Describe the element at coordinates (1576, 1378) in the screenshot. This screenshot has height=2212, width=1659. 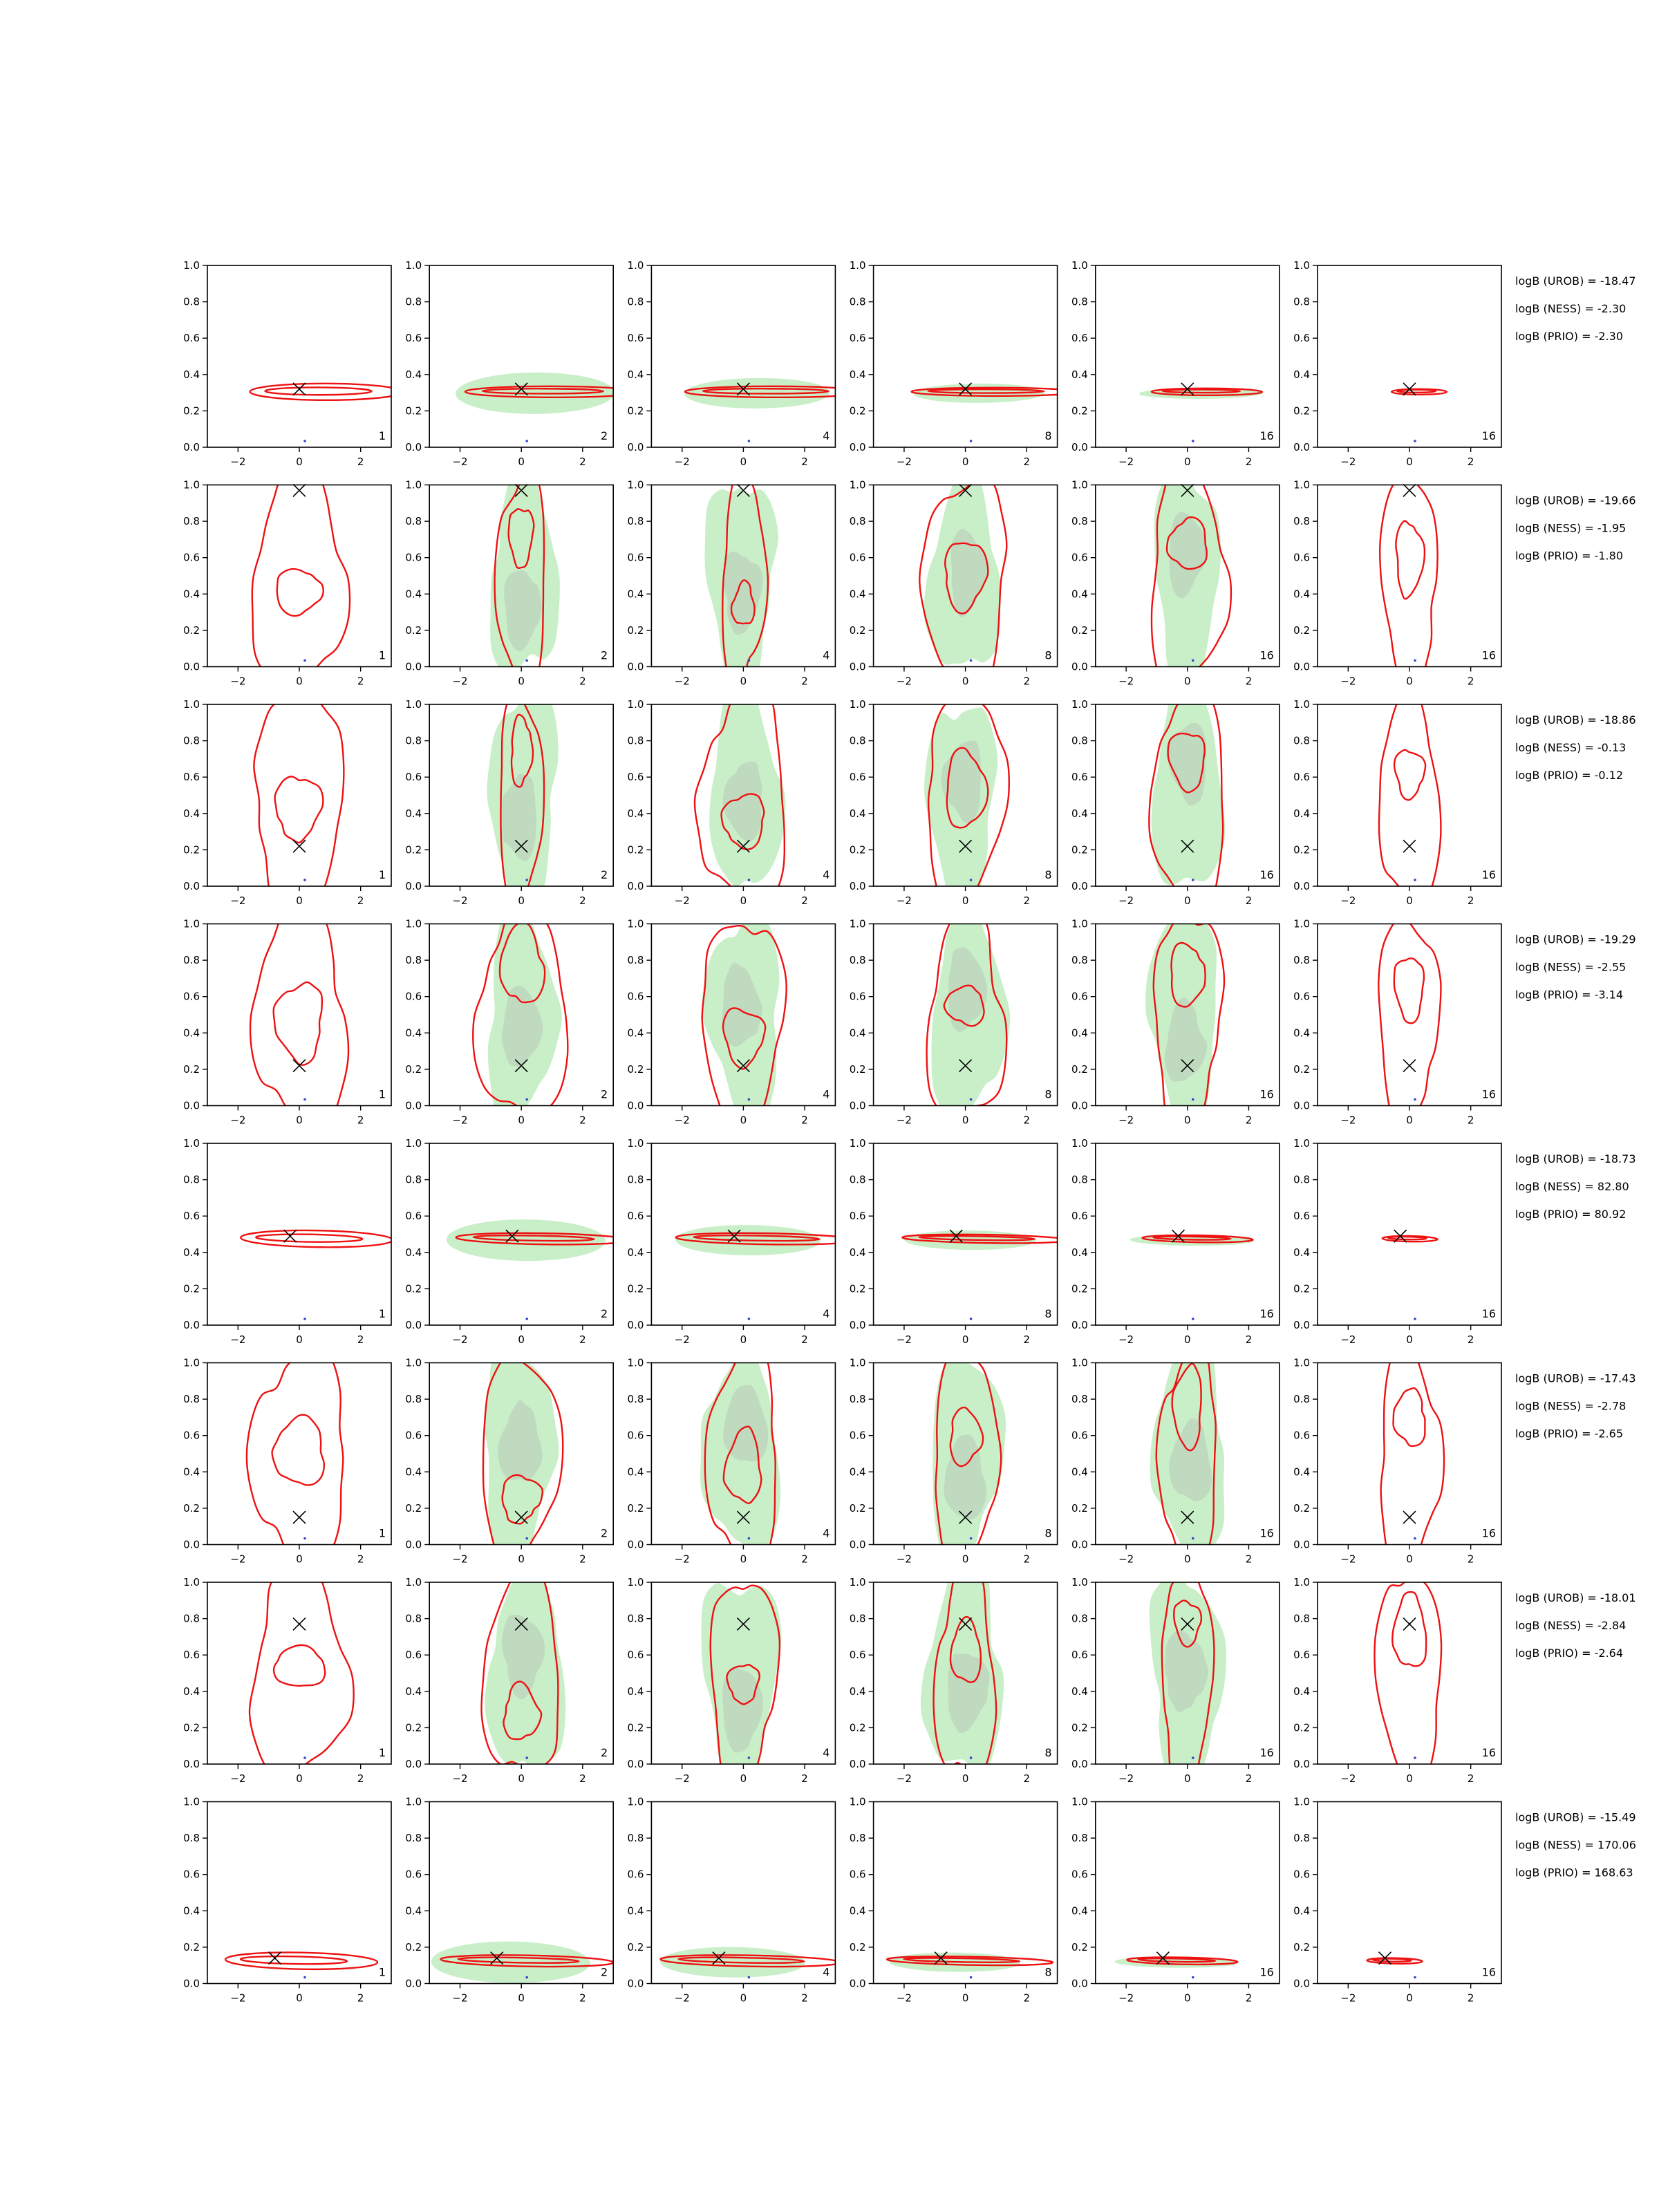
I see `logb-annotation: logB (UROB) = -17.43` at that location.